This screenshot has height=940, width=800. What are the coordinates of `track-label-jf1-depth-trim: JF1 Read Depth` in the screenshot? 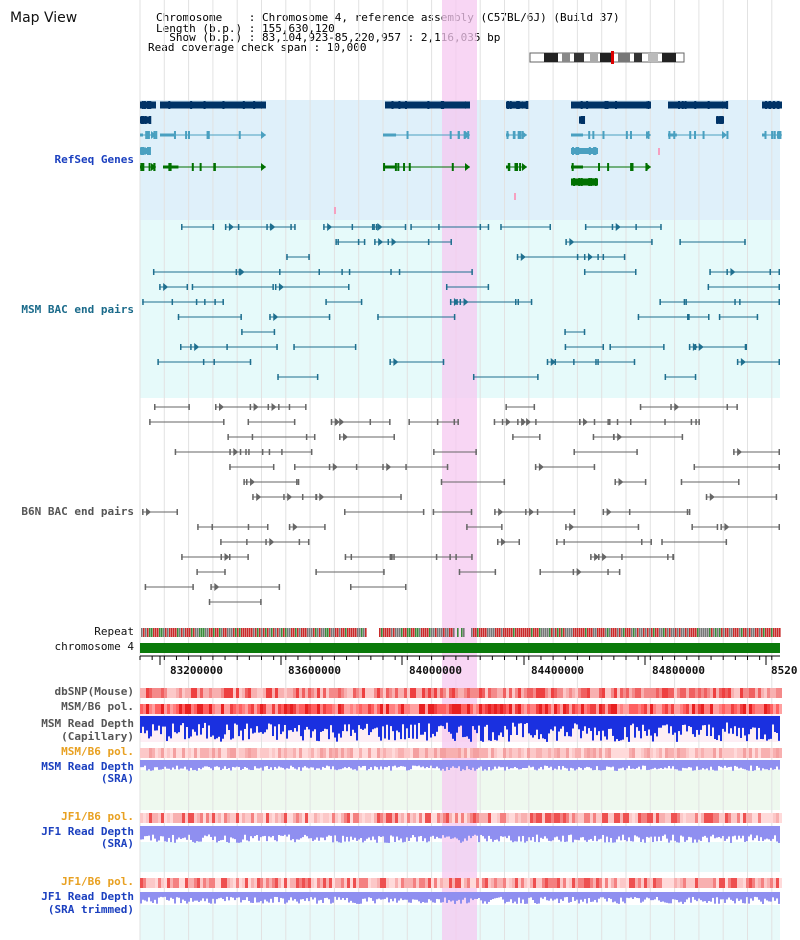 It's located at (87, 896).